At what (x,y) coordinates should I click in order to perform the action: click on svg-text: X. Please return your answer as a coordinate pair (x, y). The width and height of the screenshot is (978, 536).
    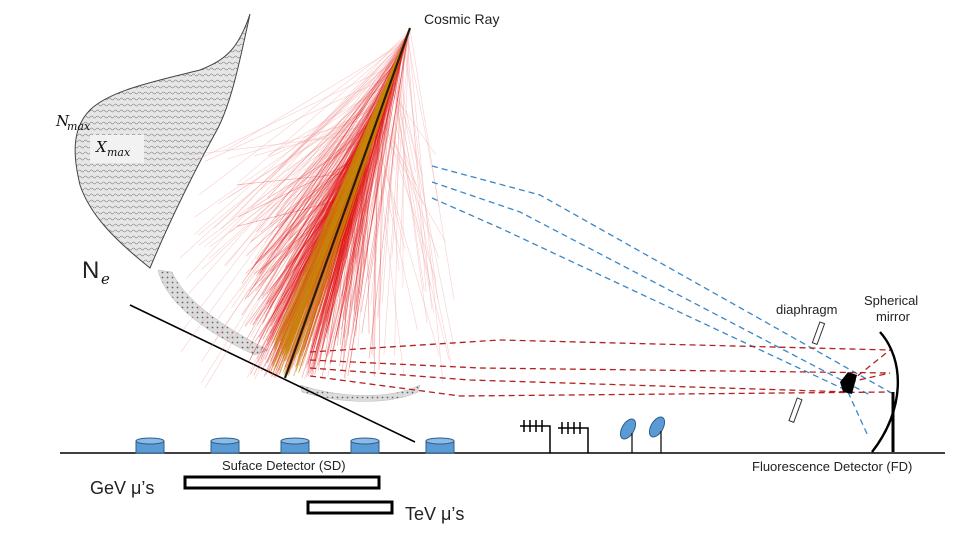
    Looking at the image, I should click on (101, 147).